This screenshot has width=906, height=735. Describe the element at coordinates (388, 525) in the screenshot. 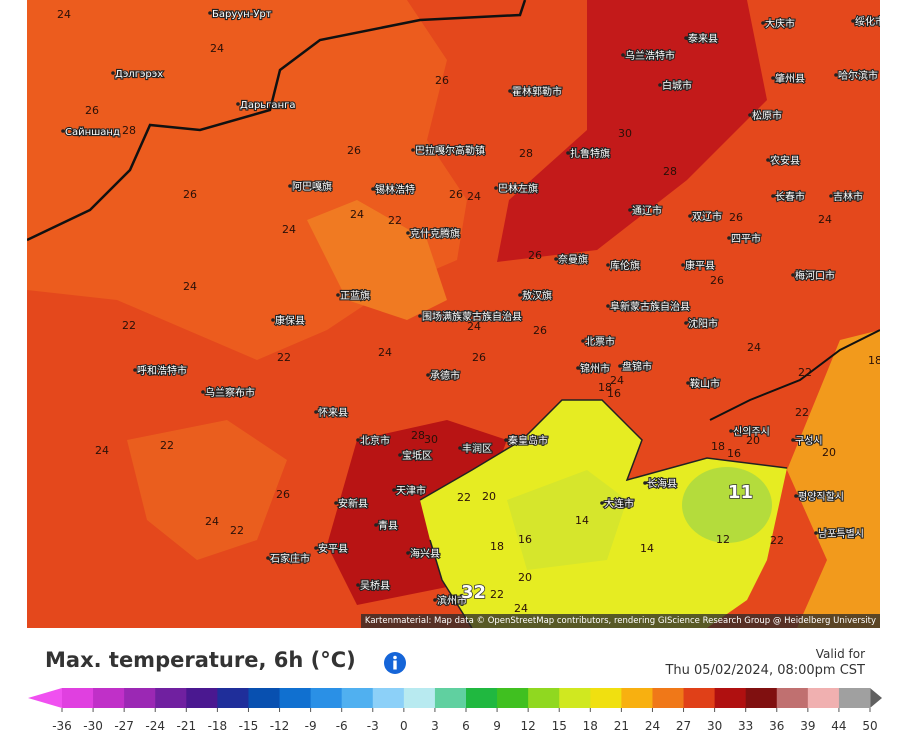

I see `place-label: 青县` at that location.